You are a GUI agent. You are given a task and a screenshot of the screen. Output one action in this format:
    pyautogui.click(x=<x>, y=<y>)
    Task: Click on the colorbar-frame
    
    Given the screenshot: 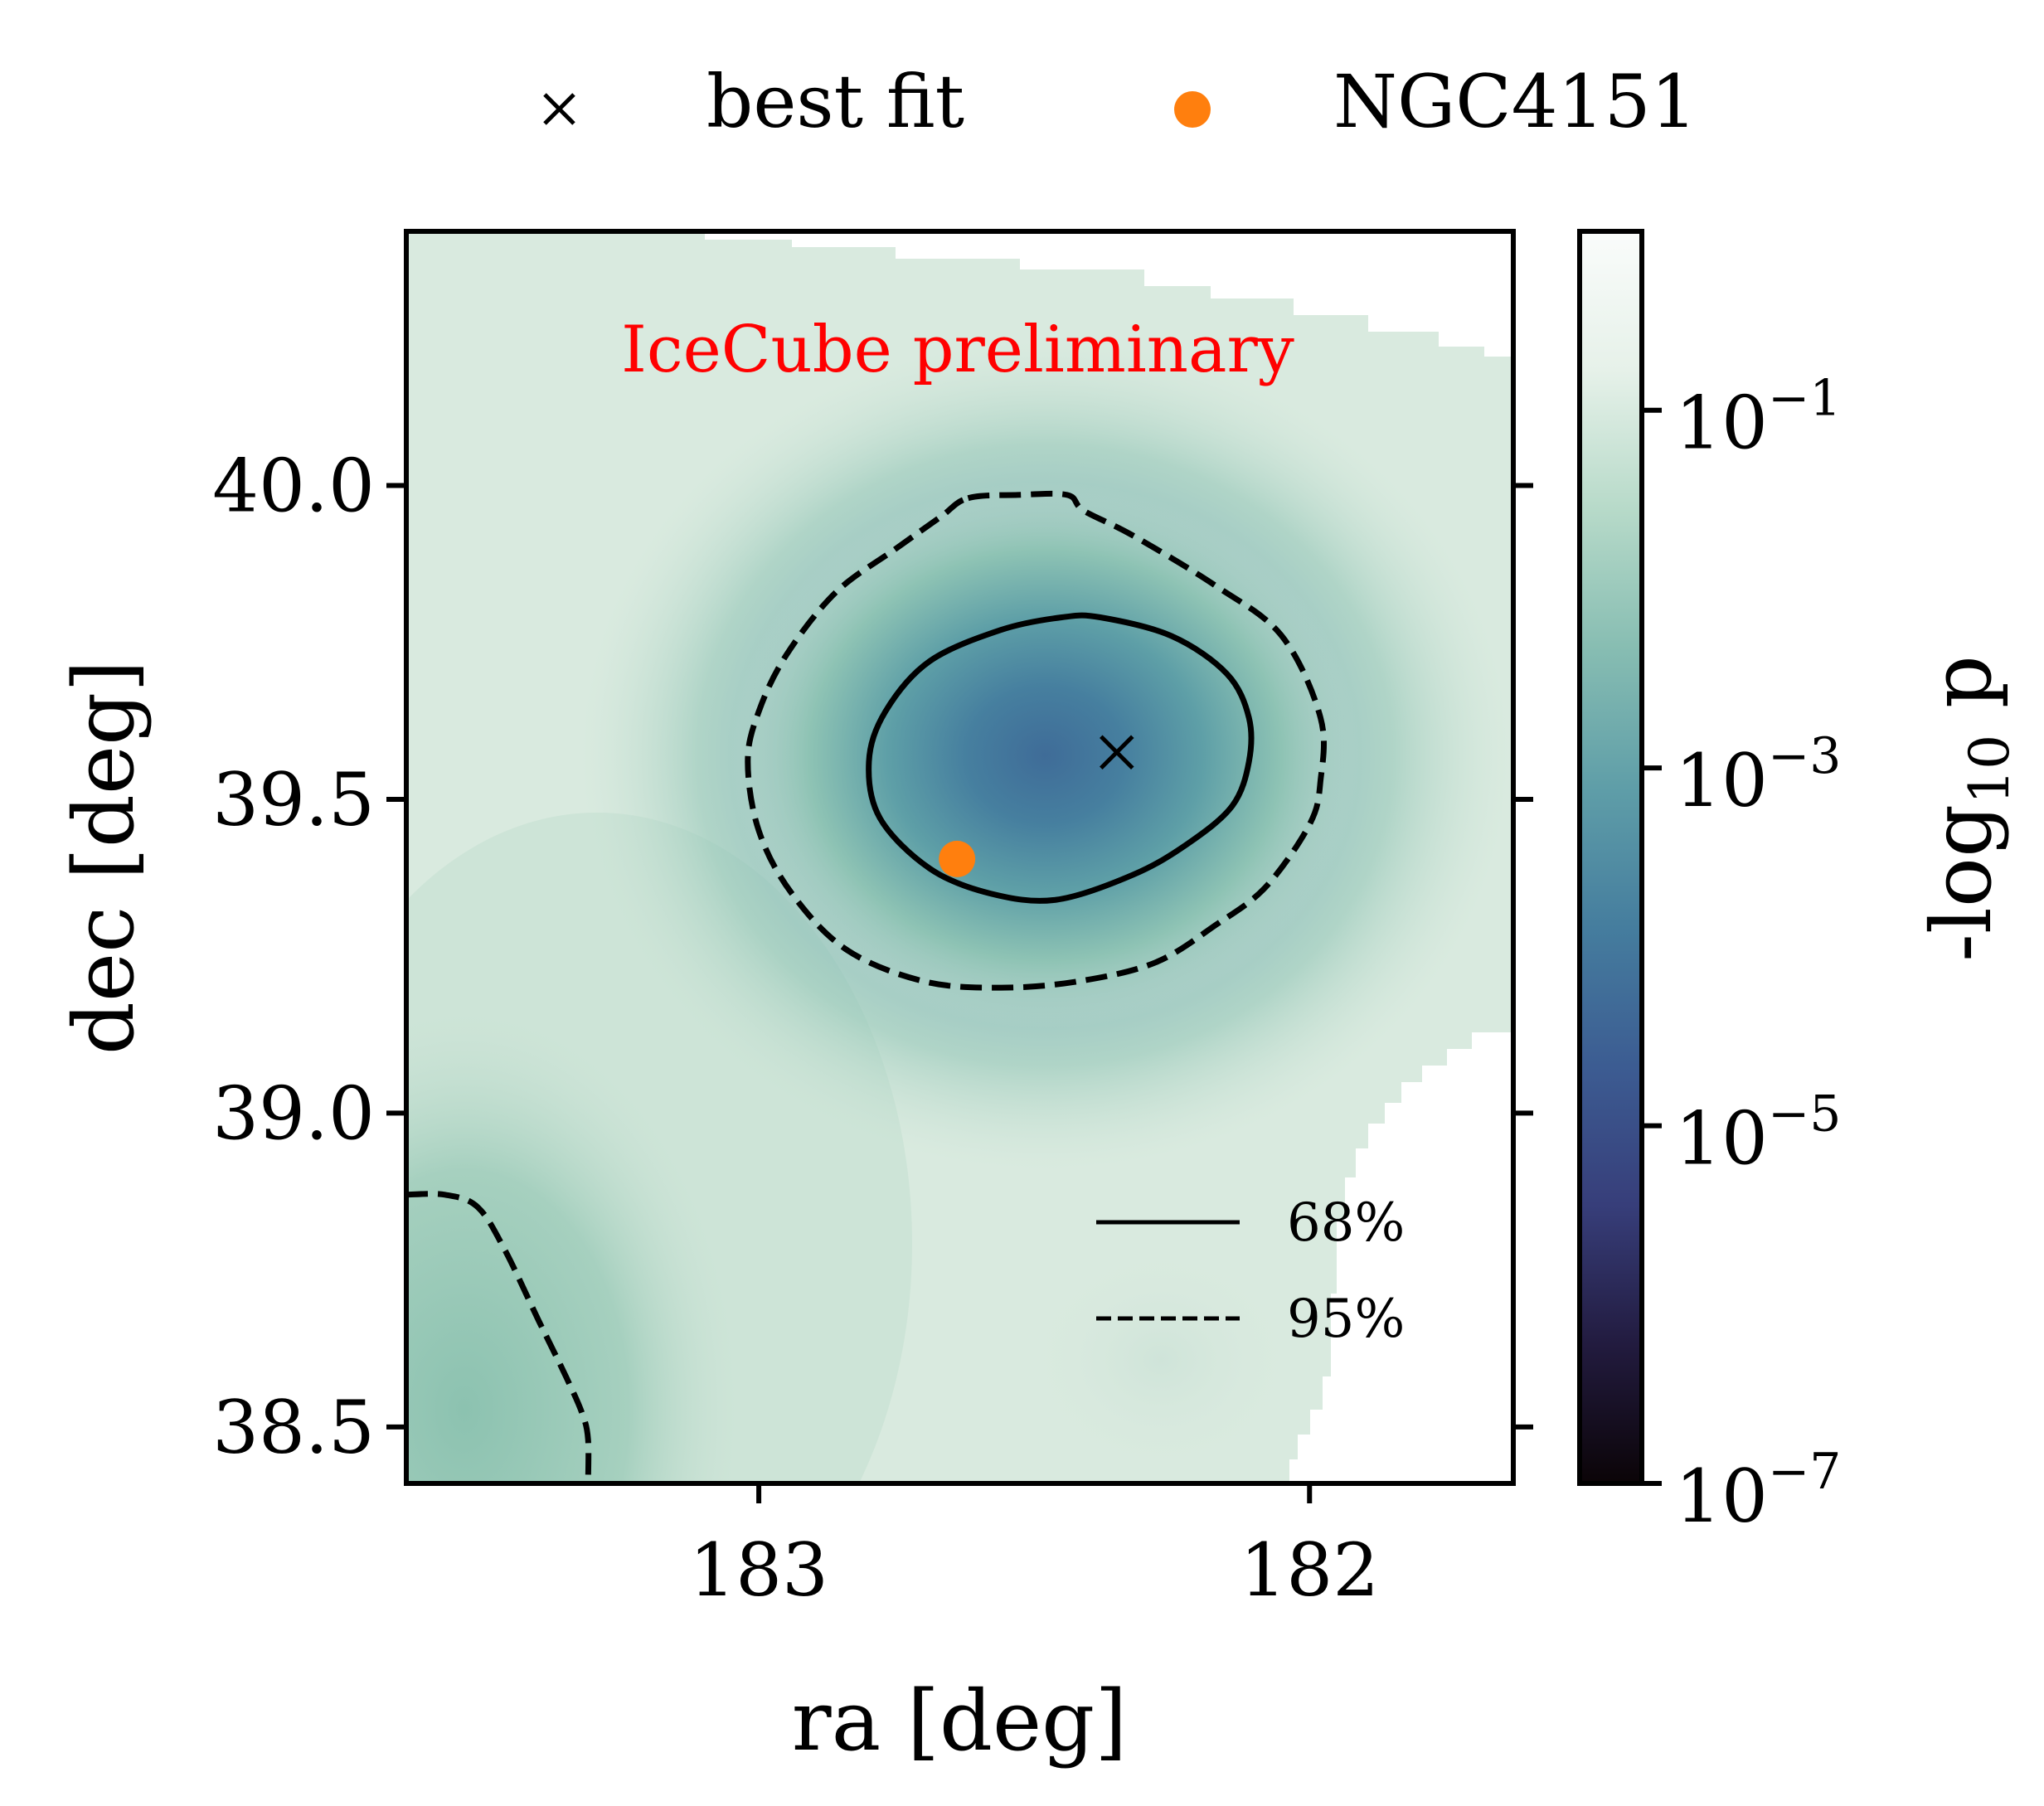 What is the action you would take?
    pyautogui.click(x=1610, y=858)
    